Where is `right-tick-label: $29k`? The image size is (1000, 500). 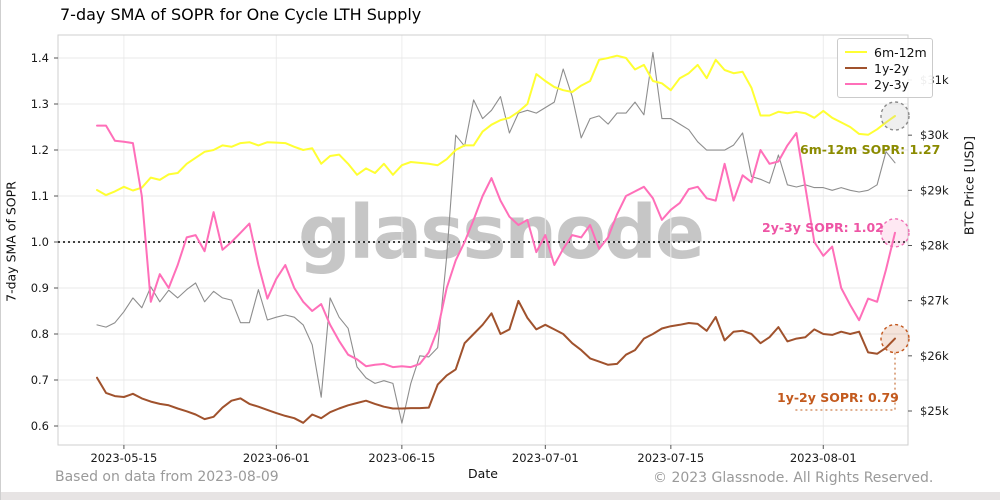
right-tick-label: $29k is located at coordinates (934, 190).